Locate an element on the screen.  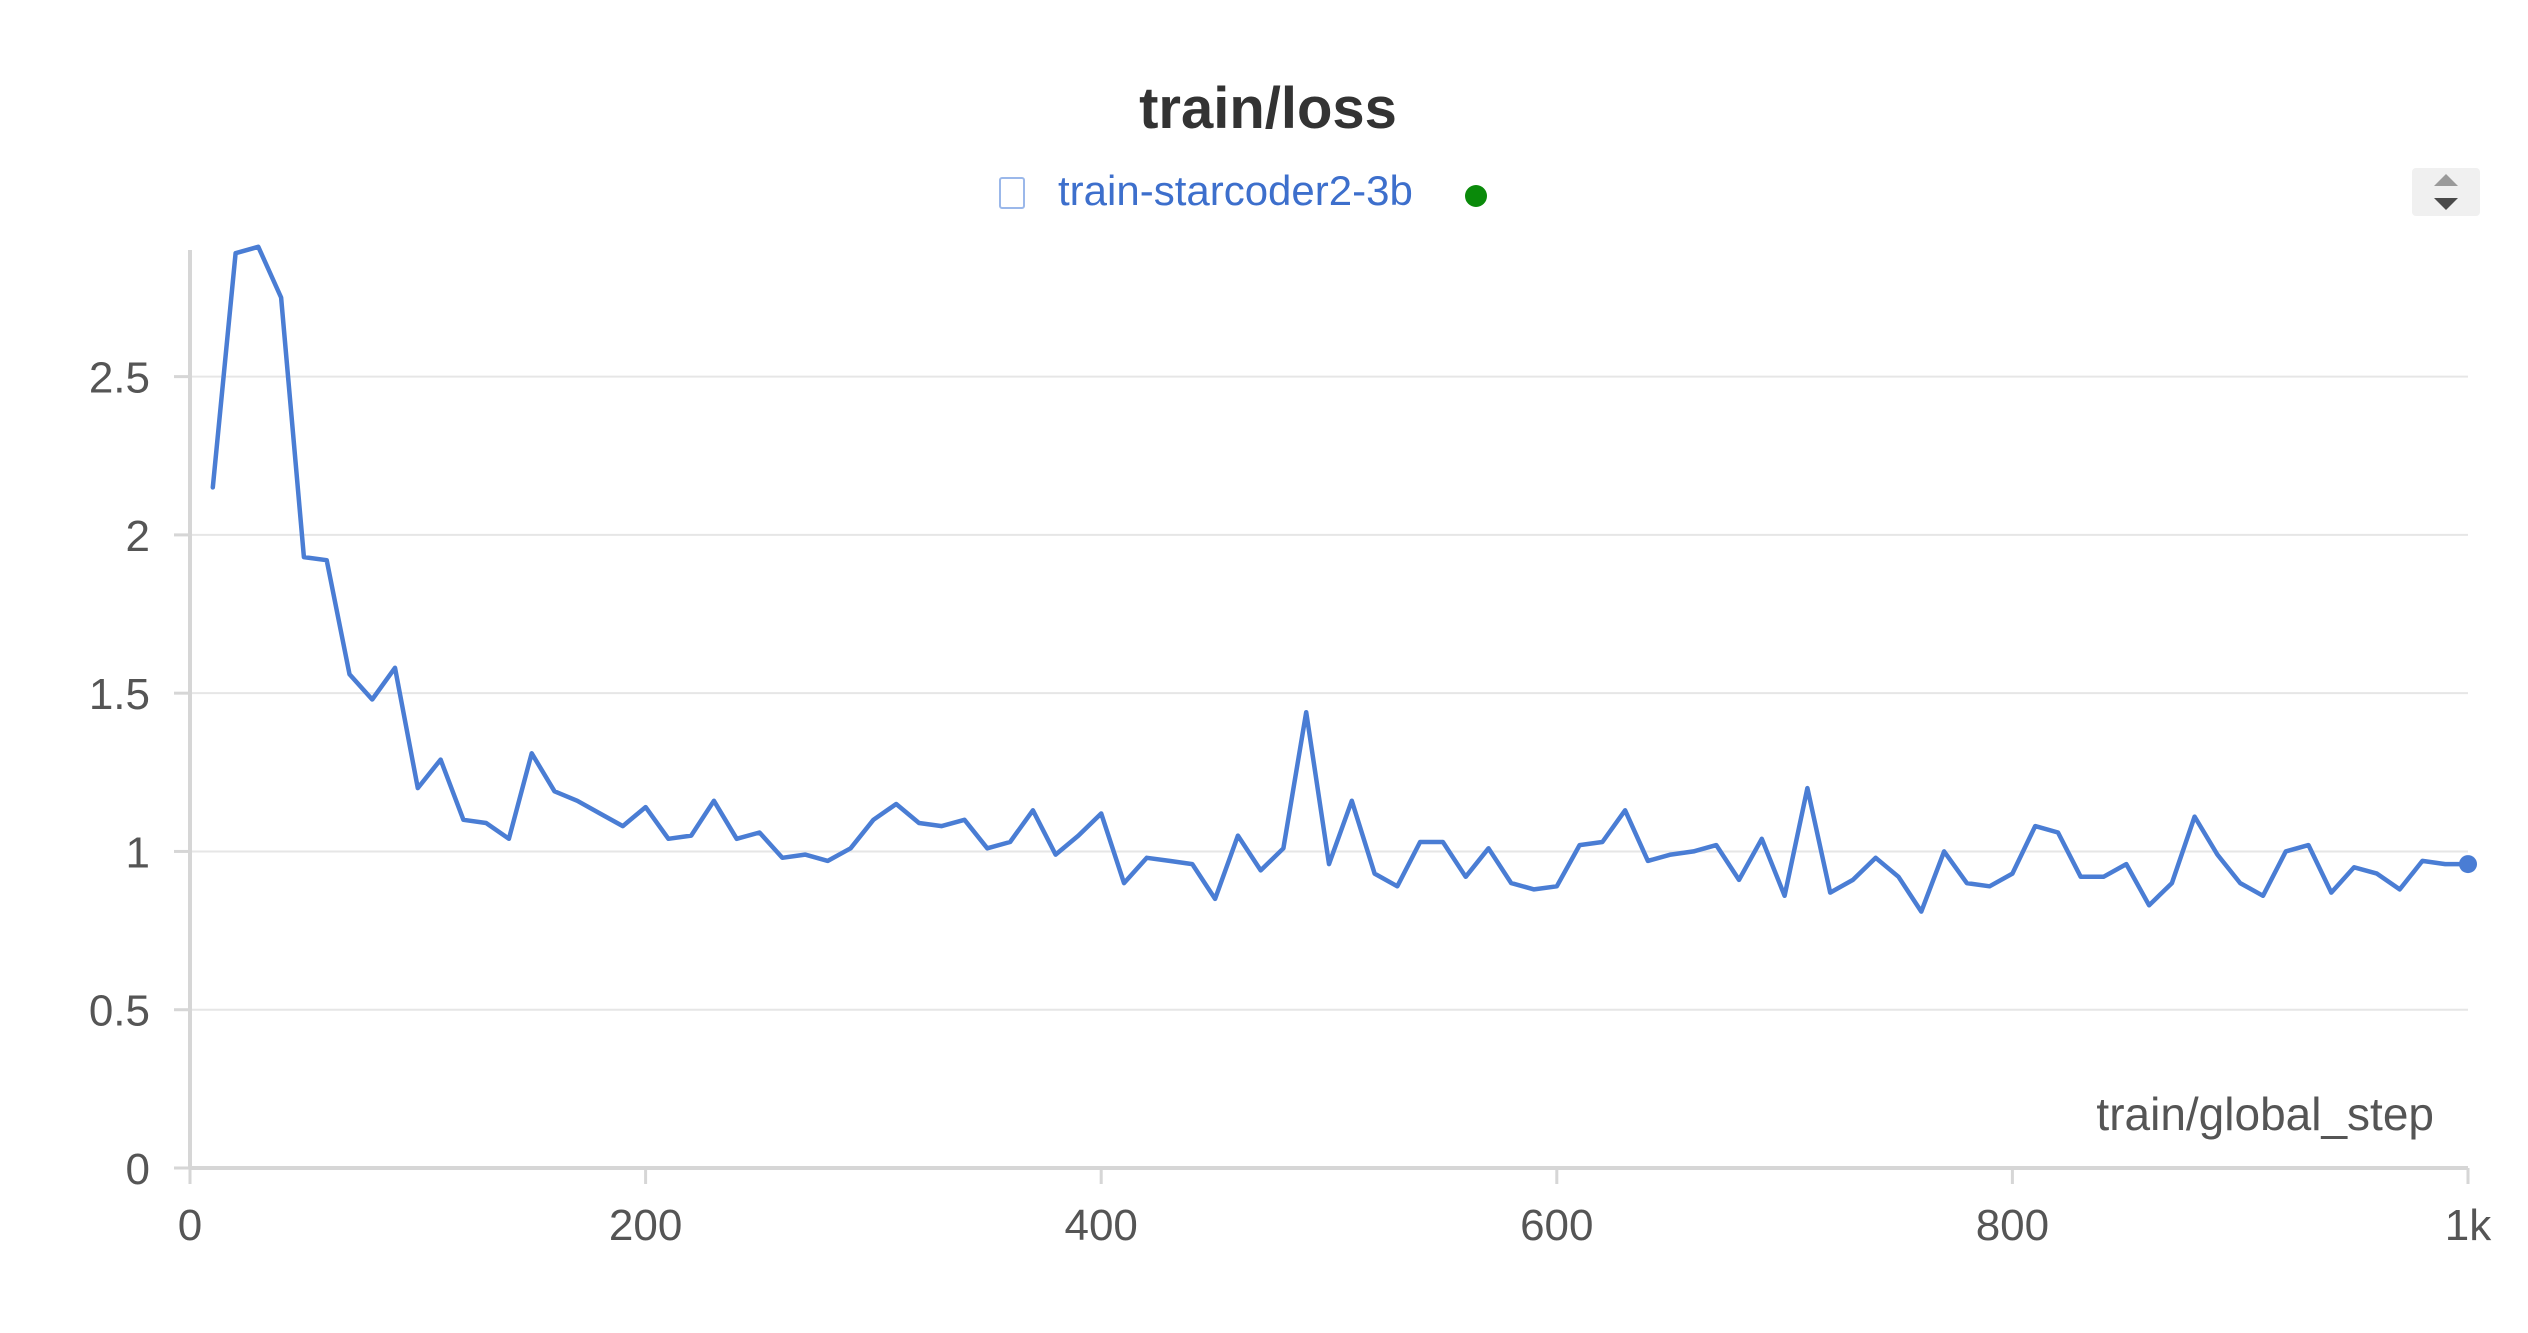
legend-scroll-button is located at coordinates (2446, 192).